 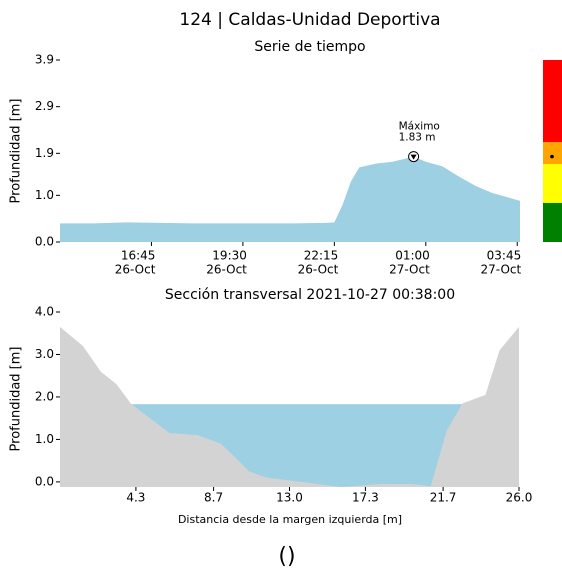 What do you see at coordinates (290, 199) in the screenshot?
I see `area` at bounding box center [290, 199].